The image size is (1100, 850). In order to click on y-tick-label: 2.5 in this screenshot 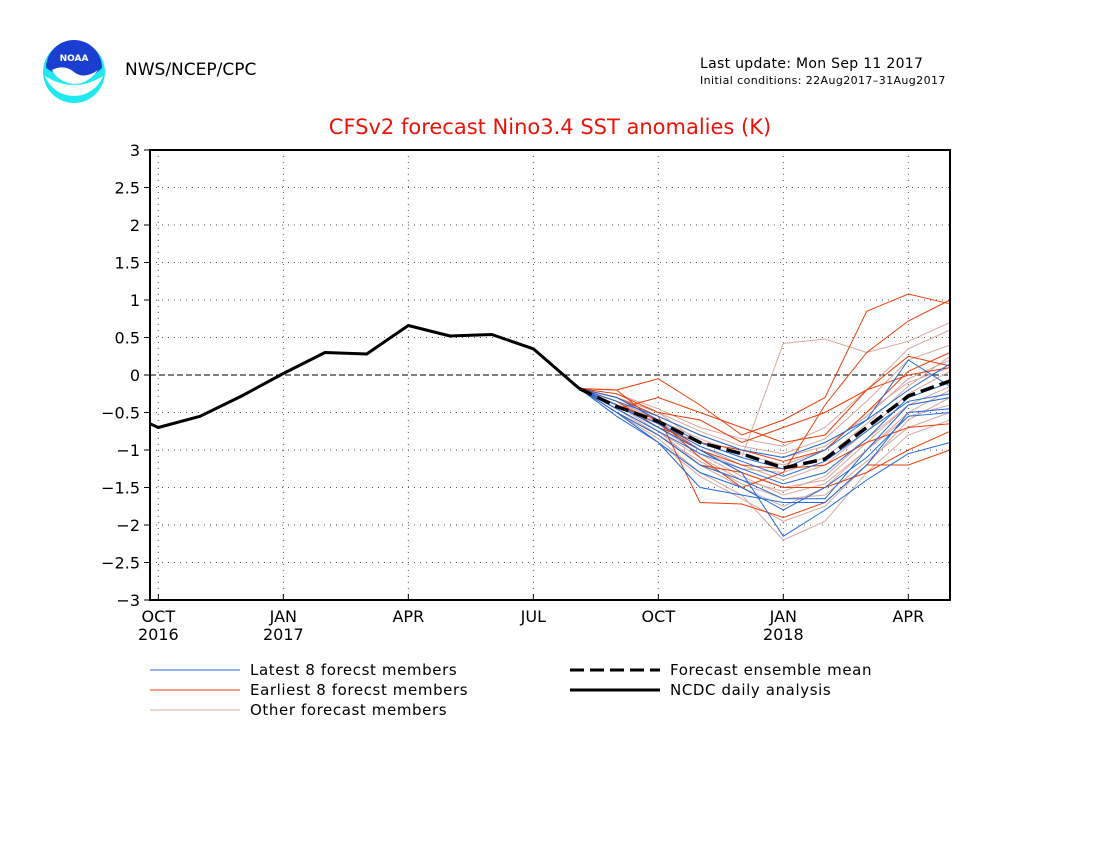, I will do `click(127, 188)`.